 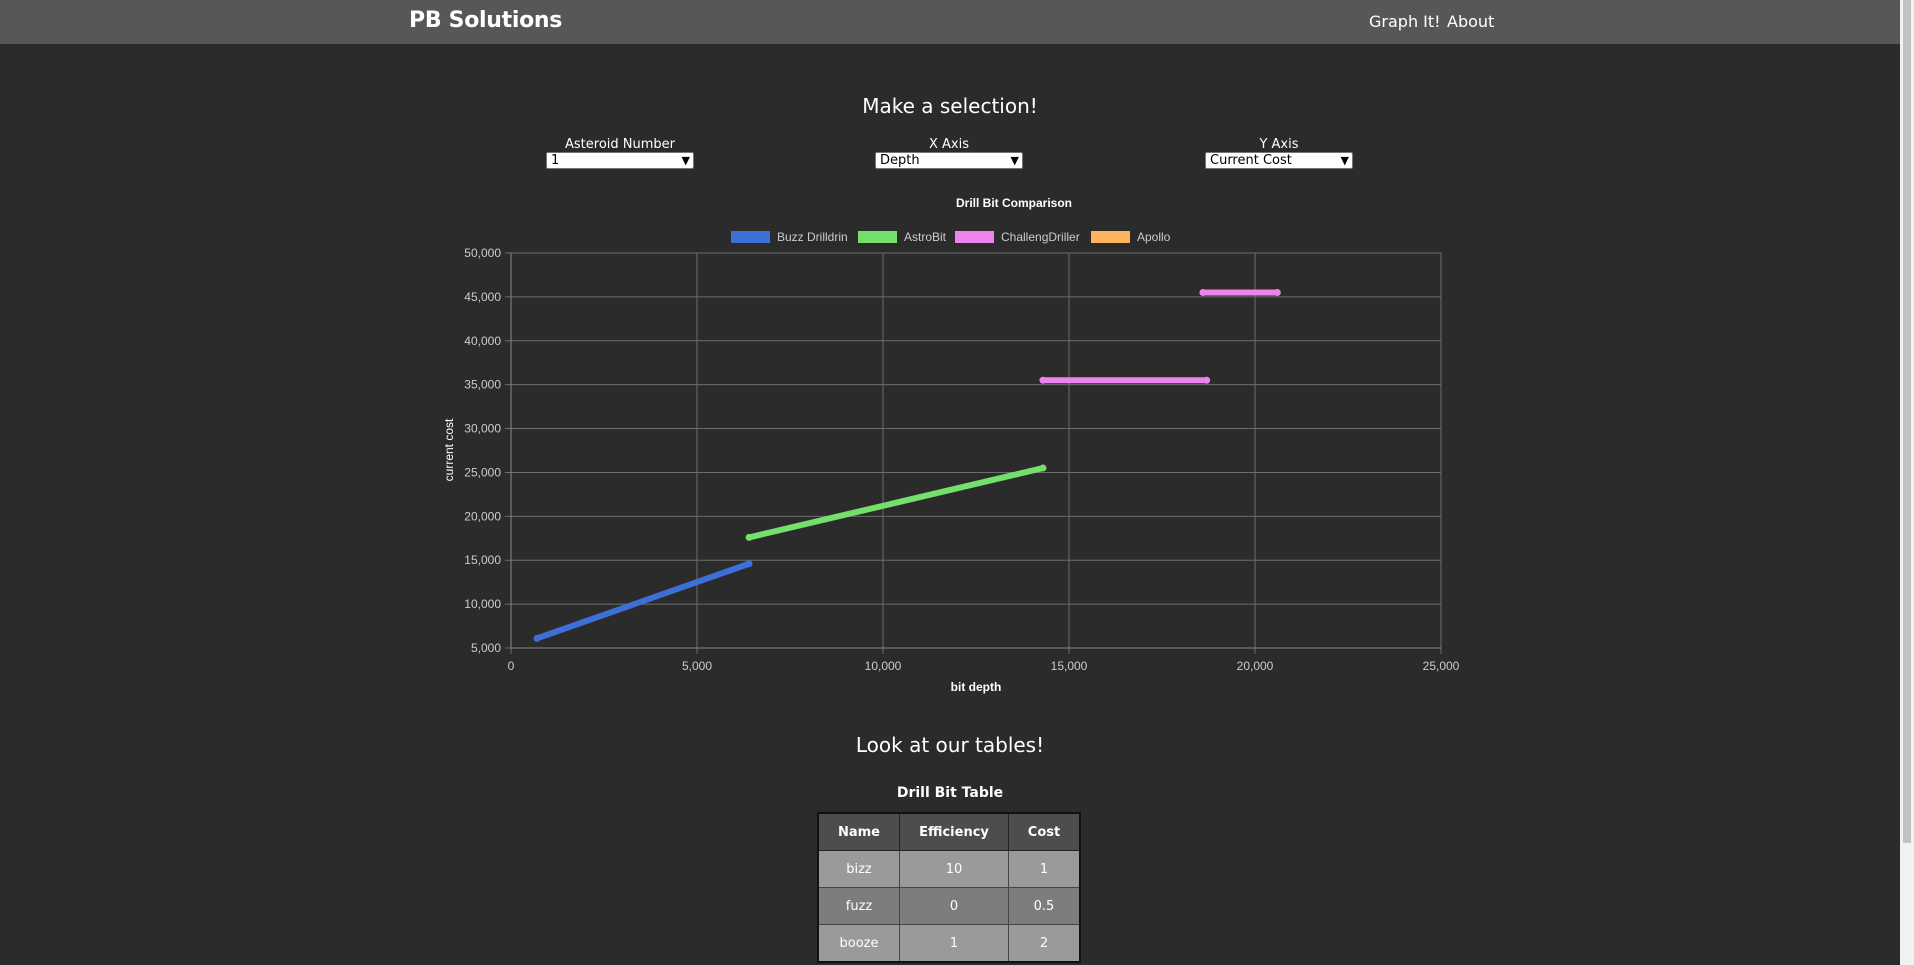 I want to click on y-tick-label: 35,000, so click(x=482, y=385).